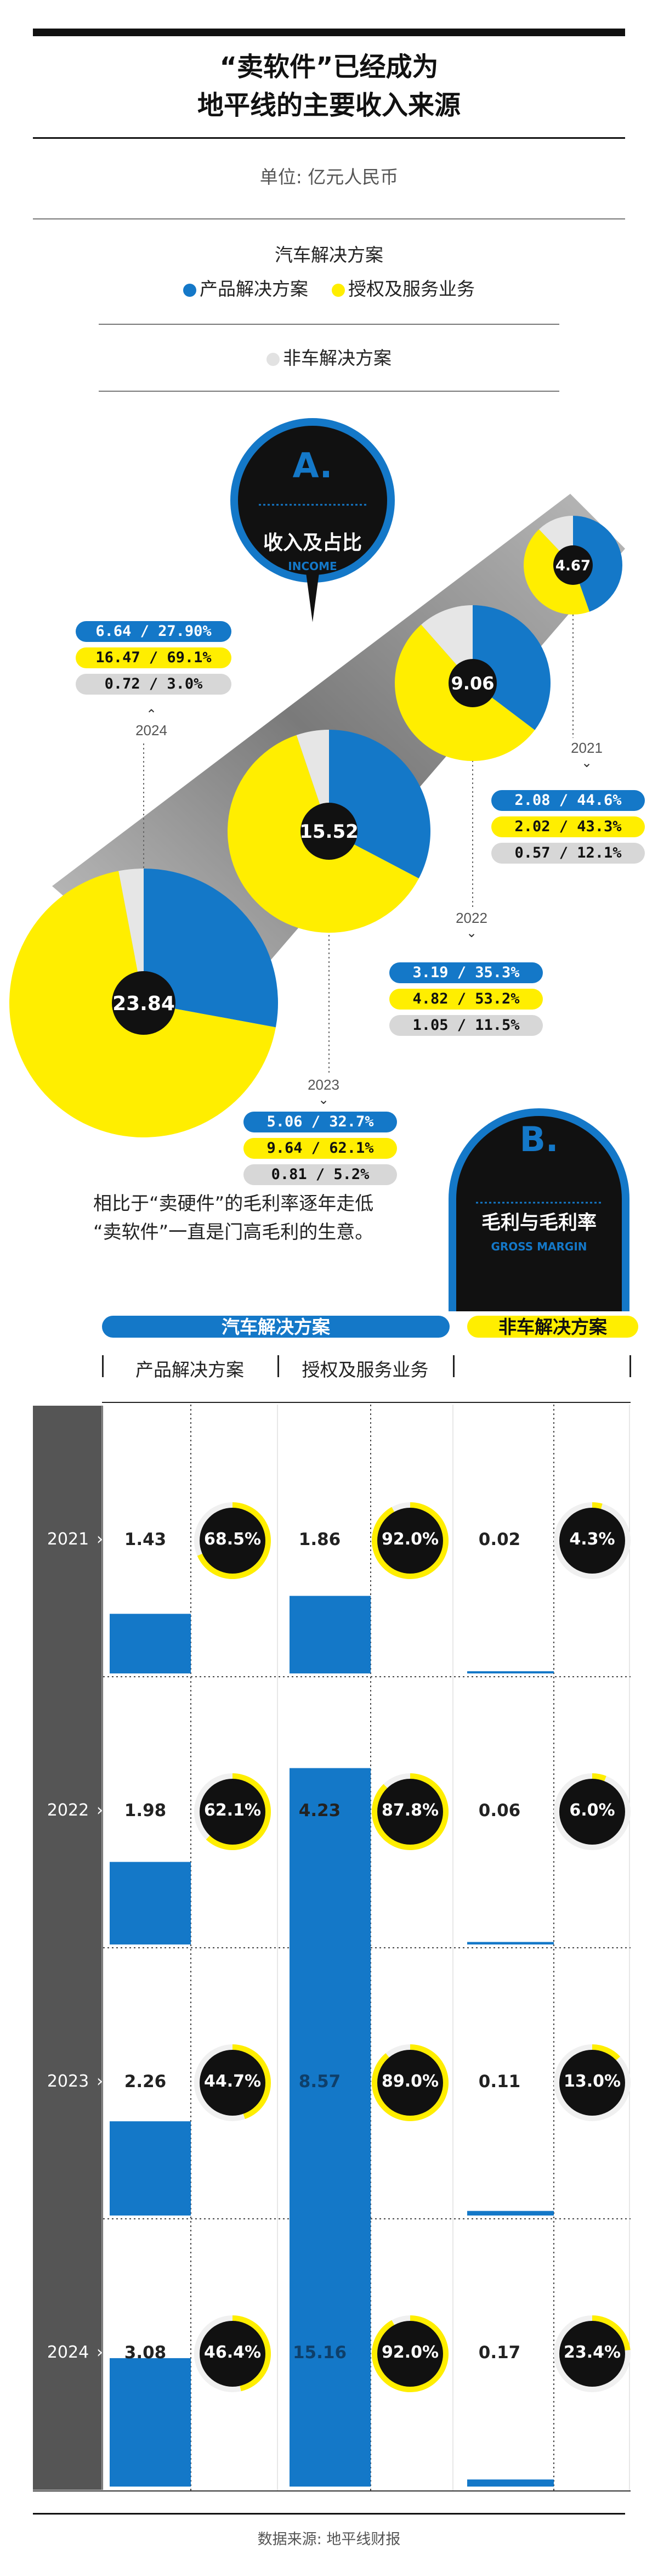  I want to click on gross-margin-value: 92.0%, so click(410, 2352).